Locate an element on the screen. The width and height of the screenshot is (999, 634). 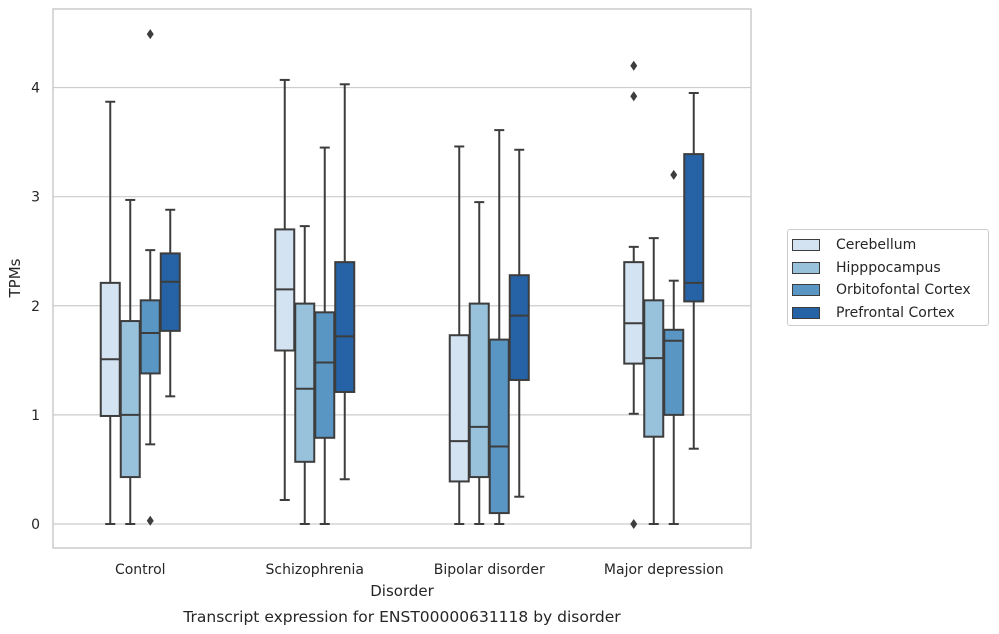
legend-label: Hipppocampus is located at coordinates (888, 267).